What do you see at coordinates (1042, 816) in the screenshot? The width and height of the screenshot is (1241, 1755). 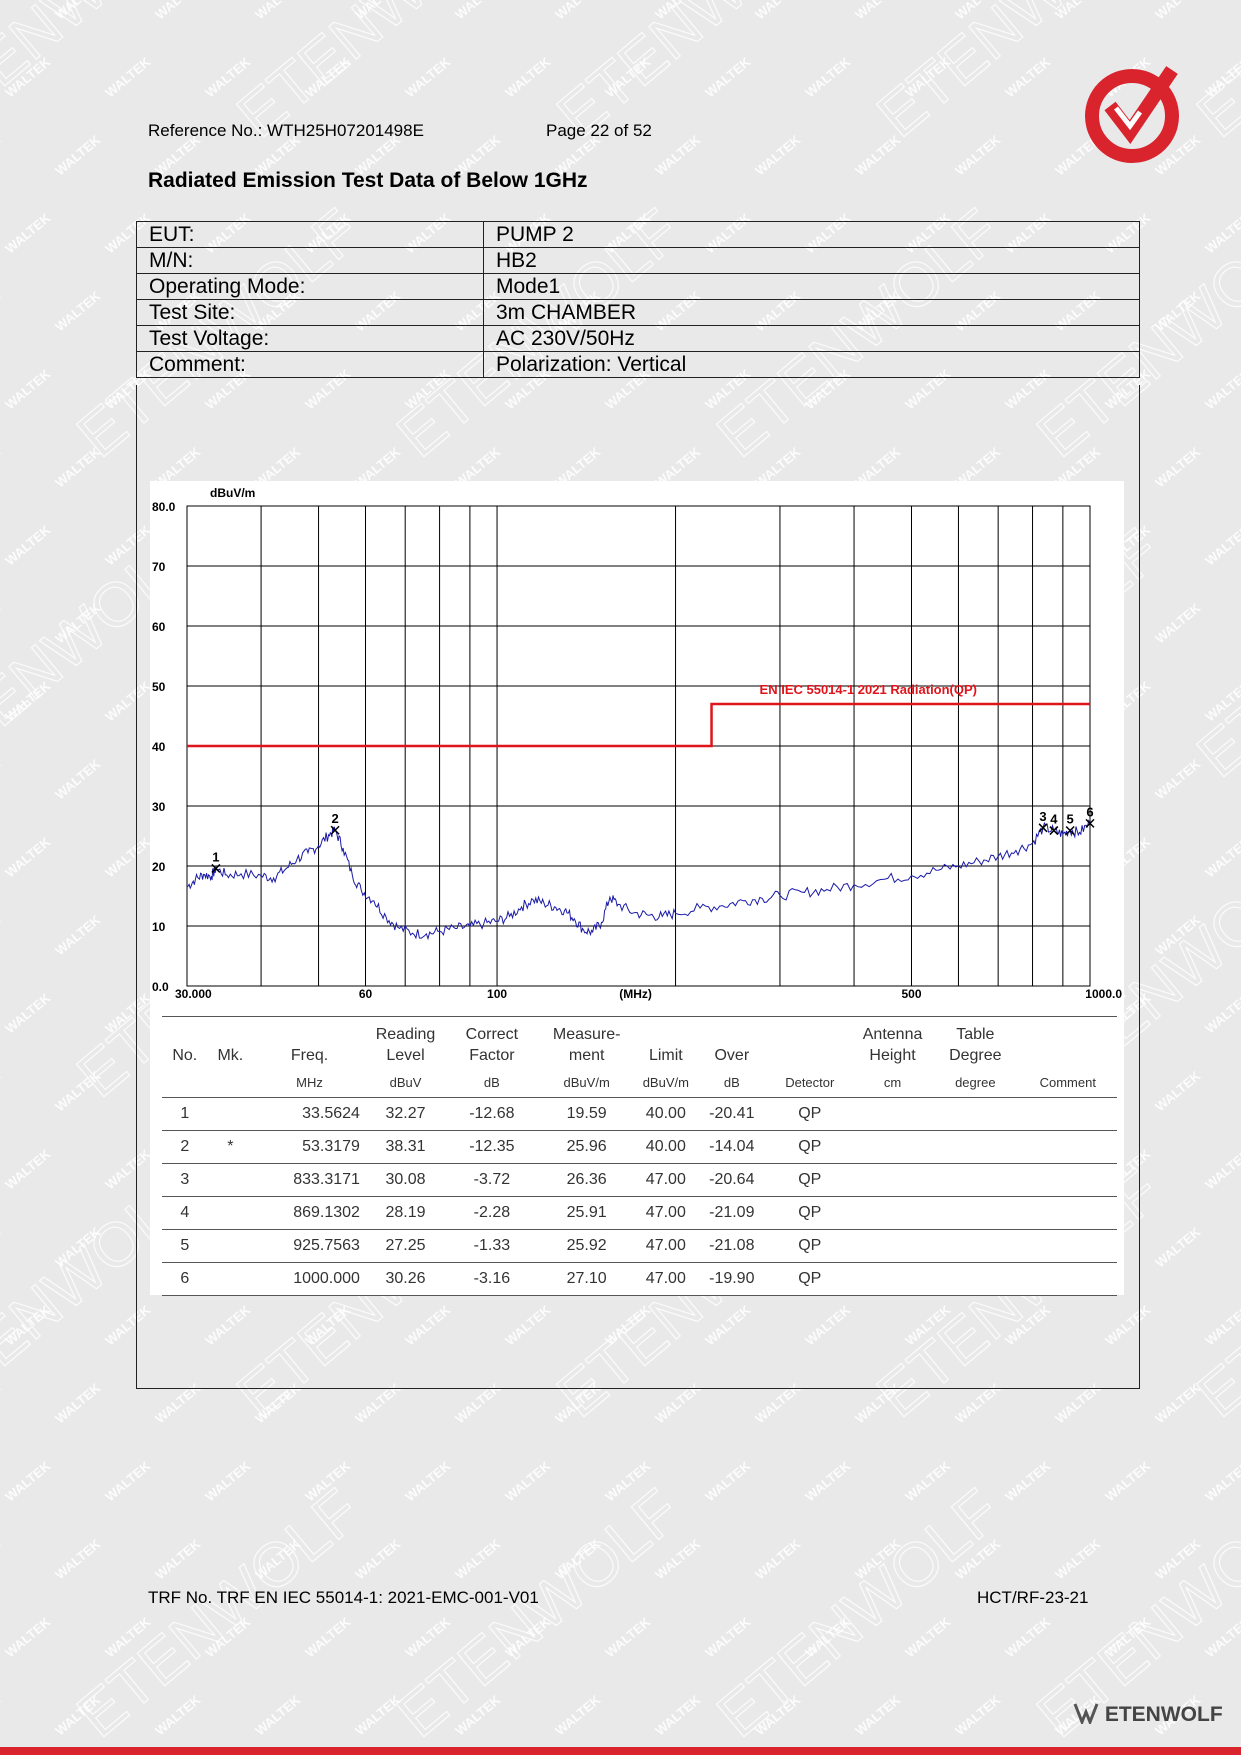 I see `marker-label: 3` at bounding box center [1042, 816].